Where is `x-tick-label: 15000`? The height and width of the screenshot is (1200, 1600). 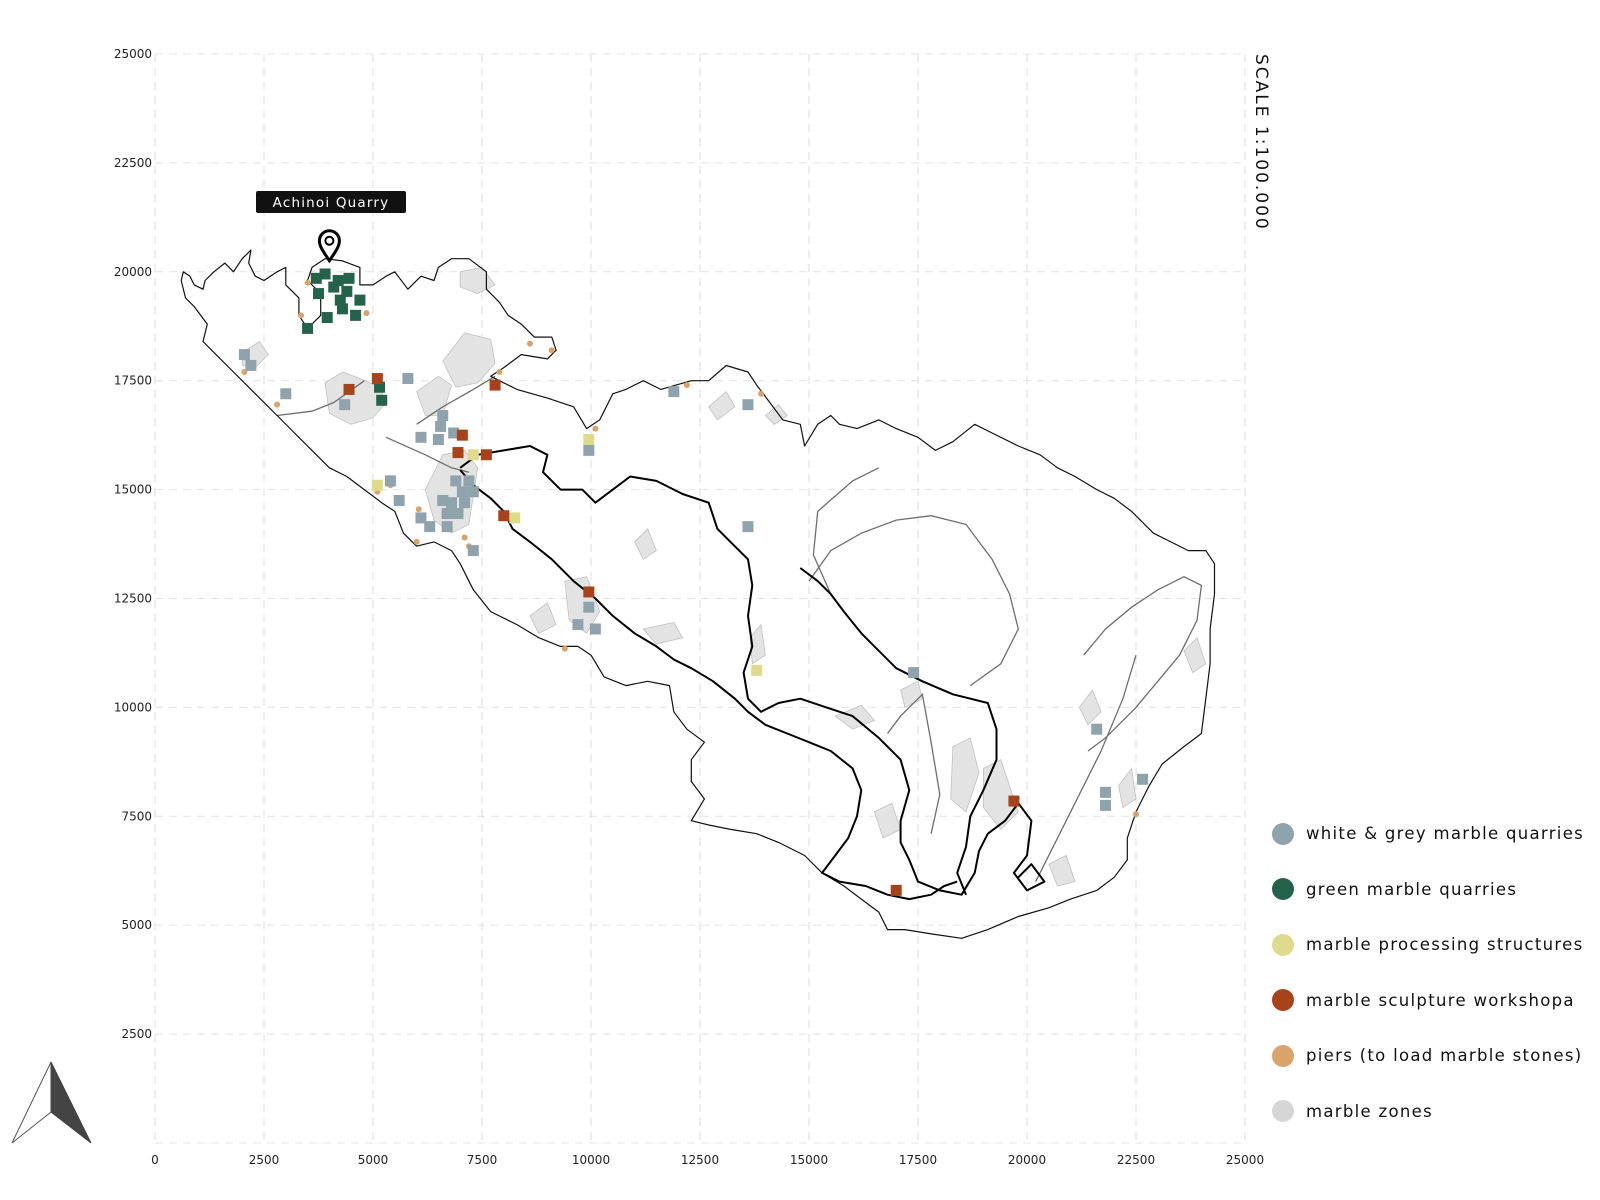
x-tick-label: 15000 is located at coordinates (809, 1160).